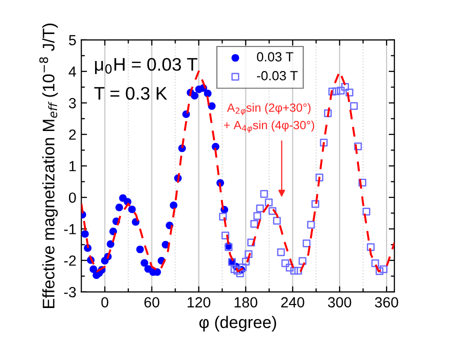 The width and height of the screenshot is (457, 350). I want to click on y-tick-label: -3, so click(70, 292).